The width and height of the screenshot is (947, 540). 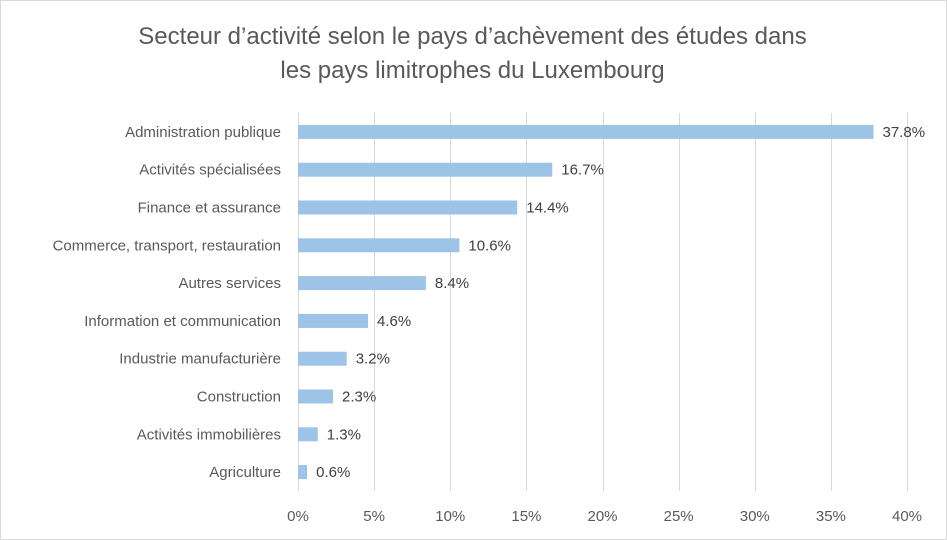 What do you see at coordinates (452, 283) in the screenshot?
I see `value-label: 8.4%` at bounding box center [452, 283].